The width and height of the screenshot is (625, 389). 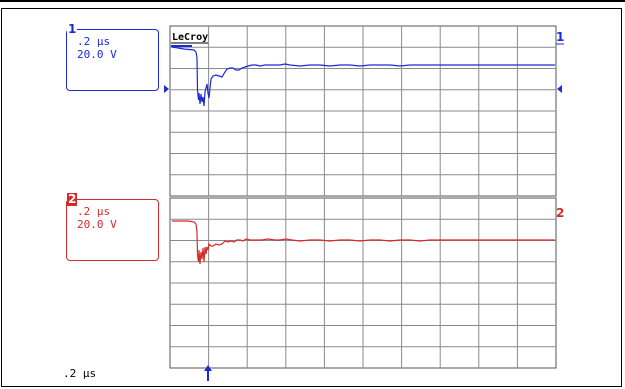 I want to click on channel2-info-box: 2 .2 µs 20.0 V, so click(x=112, y=227).